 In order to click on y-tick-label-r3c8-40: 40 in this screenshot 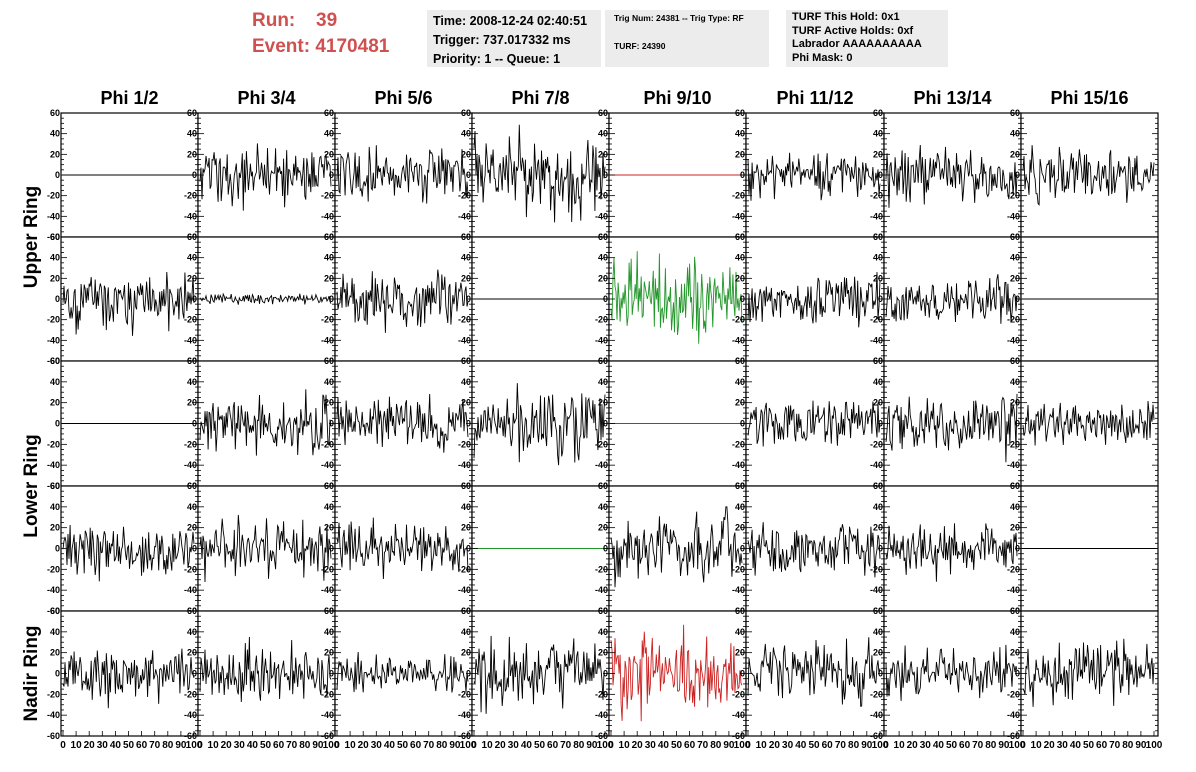, I will do `click(1015, 382)`.